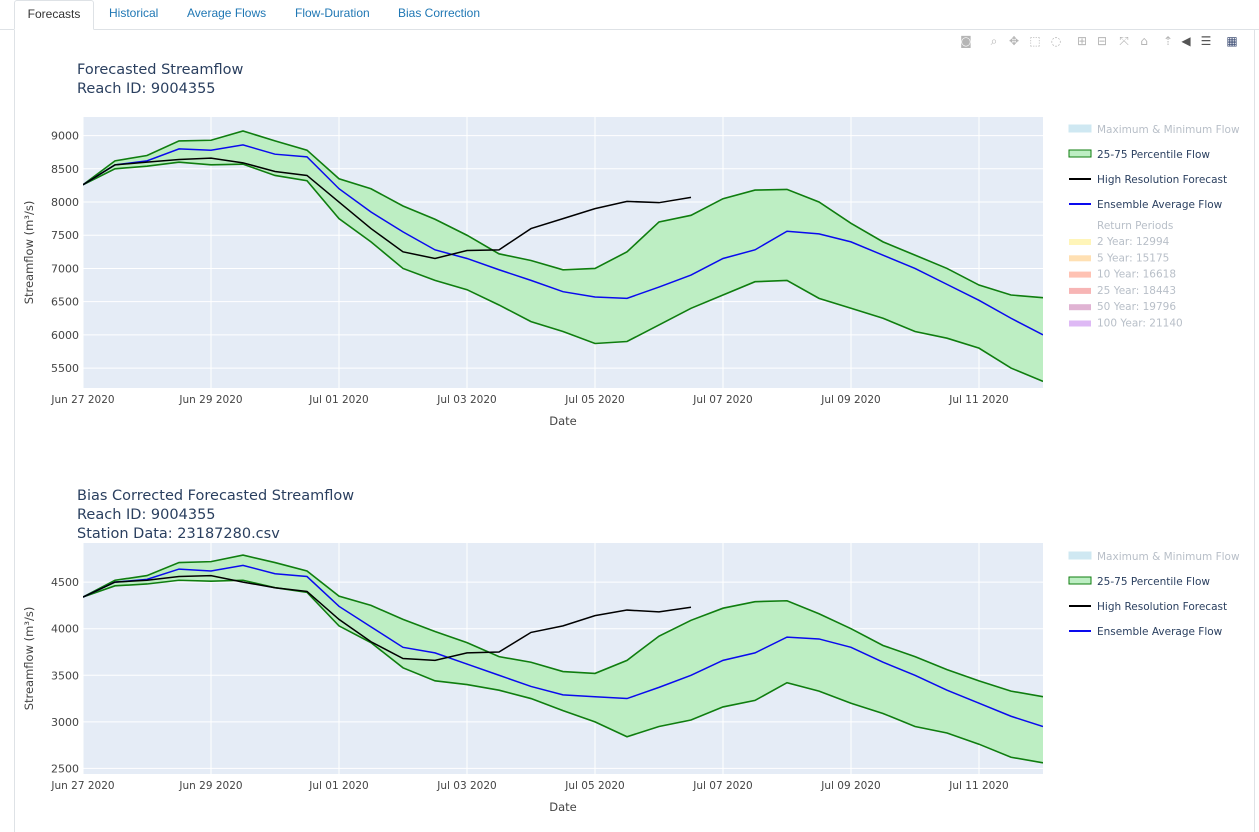 This screenshot has height=832, width=1259. What do you see at coordinates (65, 169) in the screenshot?
I see `y-tick-label: 8500` at bounding box center [65, 169].